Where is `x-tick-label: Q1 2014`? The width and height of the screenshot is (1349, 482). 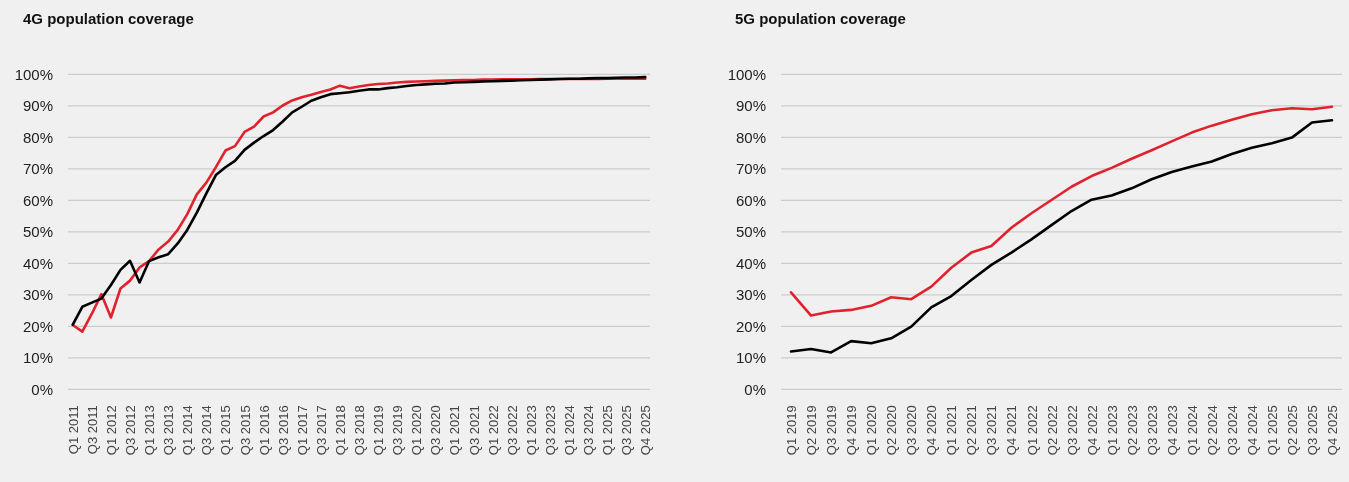
x-tick-label: Q1 2014 is located at coordinates (188, 430).